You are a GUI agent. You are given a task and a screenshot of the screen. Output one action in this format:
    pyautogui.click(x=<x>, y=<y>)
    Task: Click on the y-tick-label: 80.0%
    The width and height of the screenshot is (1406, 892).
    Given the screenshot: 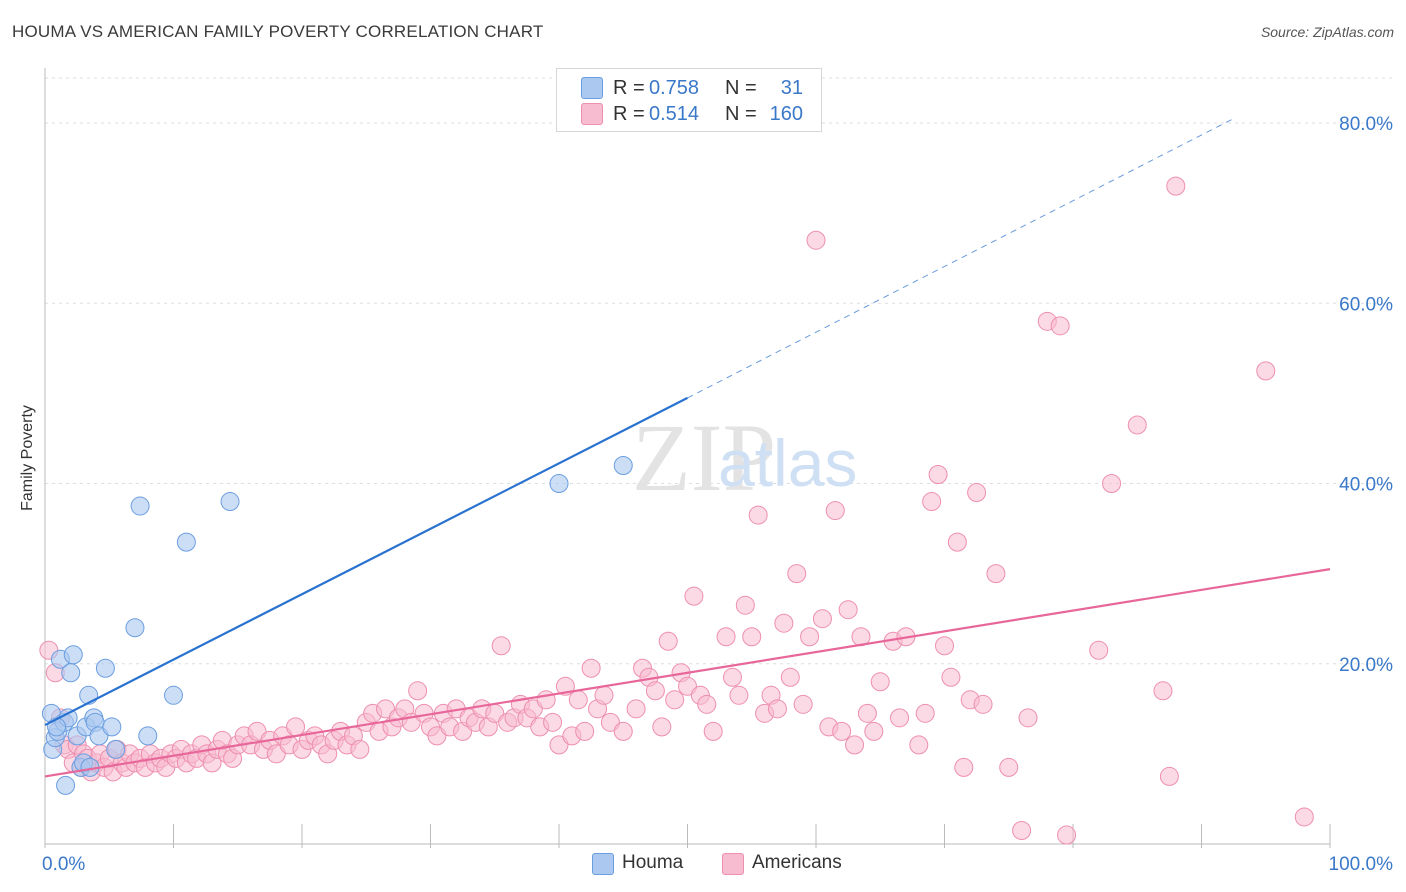 What is the action you would take?
    pyautogui.click(x=1366, y=124)
    